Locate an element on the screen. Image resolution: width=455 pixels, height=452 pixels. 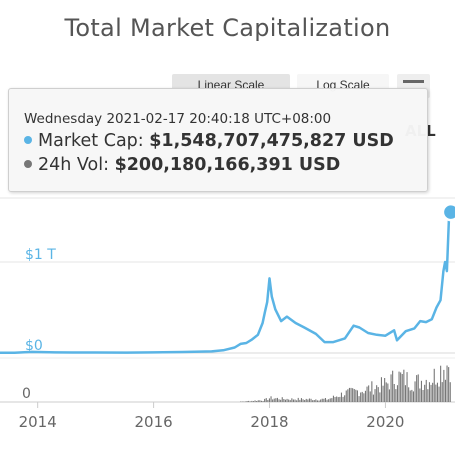
market-cap-dot-icon is located at coordinates (28, 140).